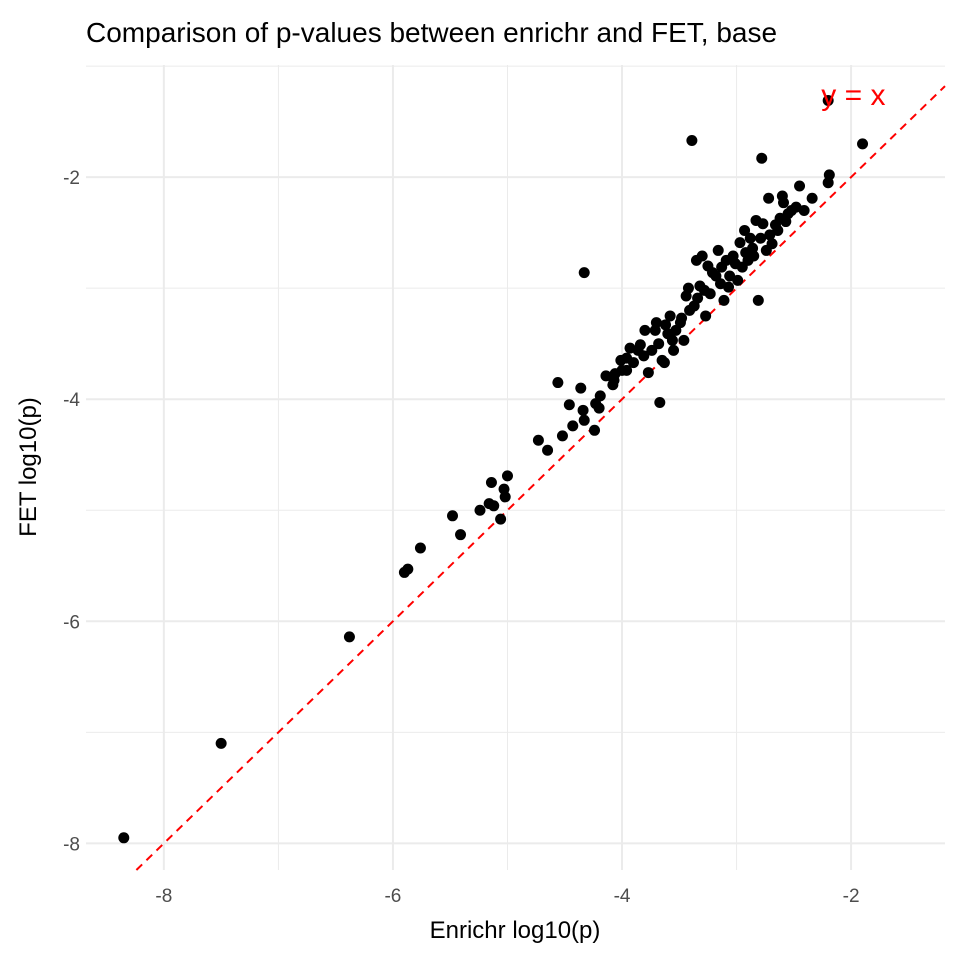  I want to click on x-axis-title: Enrichr log10(p), so click(515, 930).